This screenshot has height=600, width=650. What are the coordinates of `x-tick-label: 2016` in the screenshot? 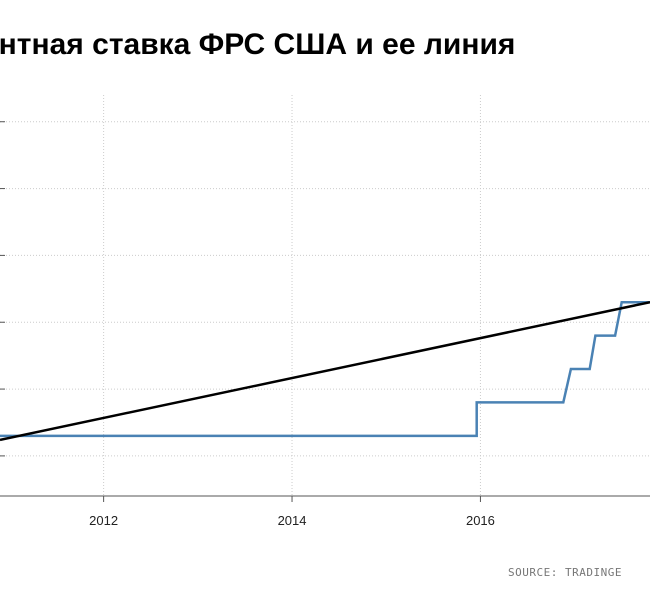 It's located at (480, 520).